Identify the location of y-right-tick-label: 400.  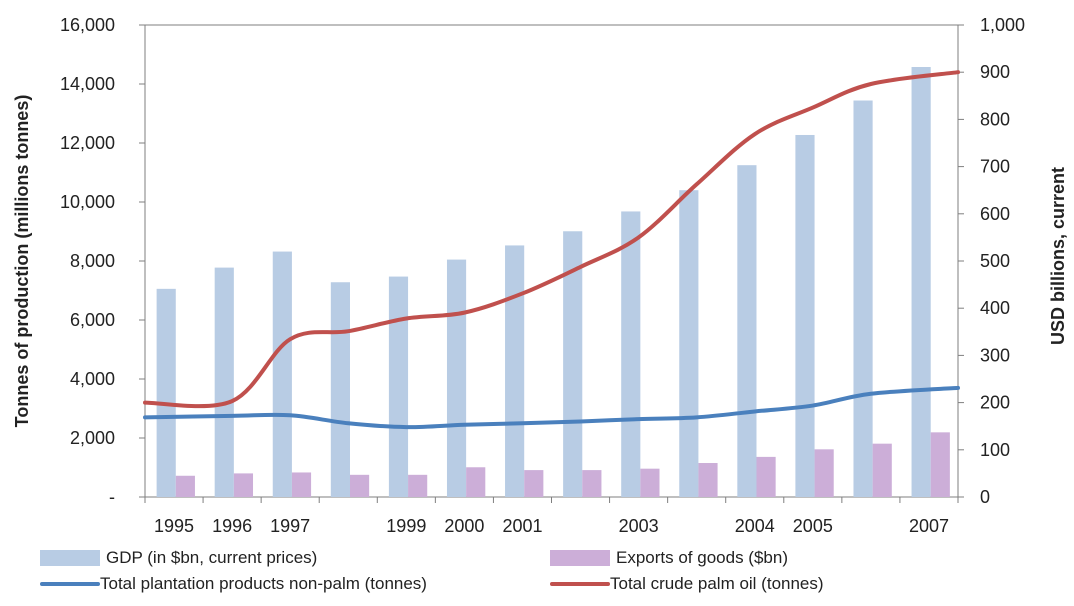
(995, 308).